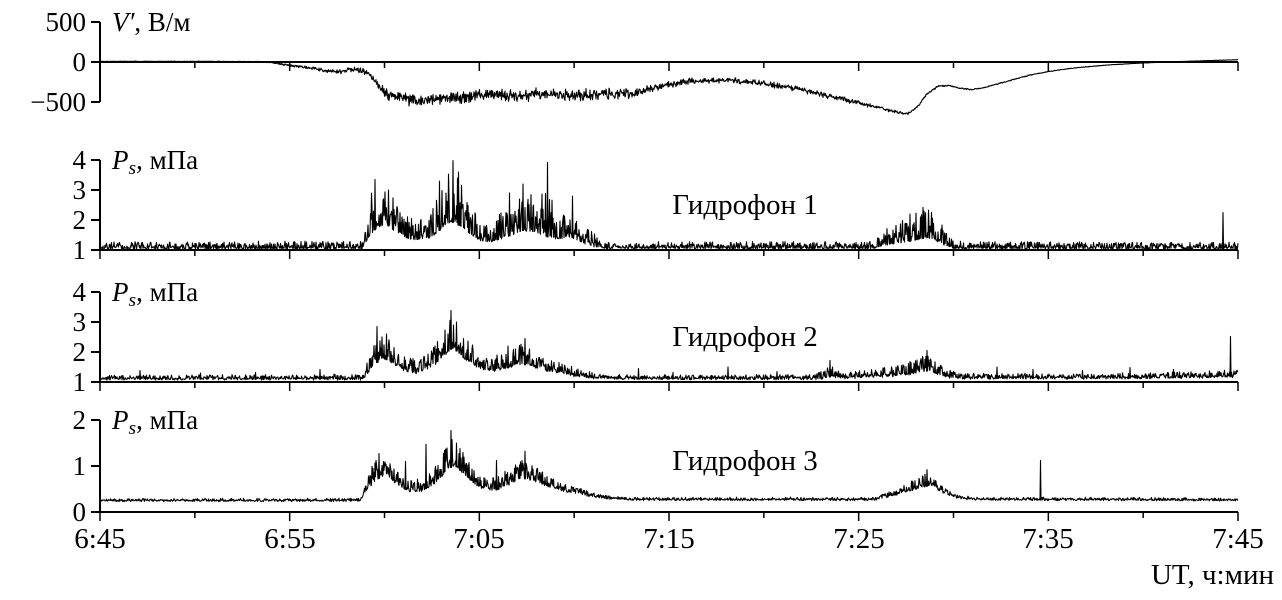 The width and height of the screenshot is (1282, 600). Describe the element at coordinates (745, 461) in the screenshot. I see `hydrophone-3-label: Гидрофон 3` at that location.